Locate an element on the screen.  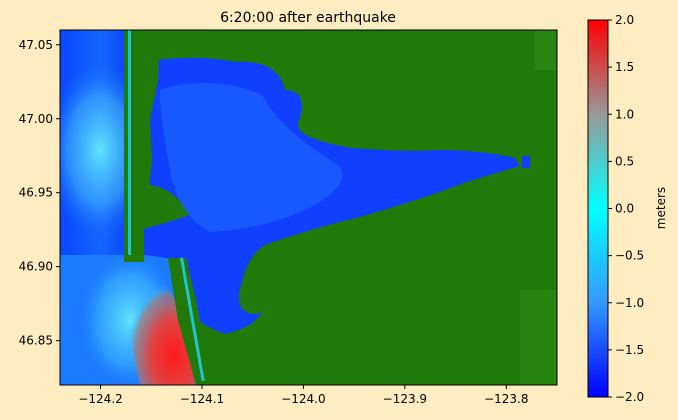
colorbar is located at coordinates (598, 208).